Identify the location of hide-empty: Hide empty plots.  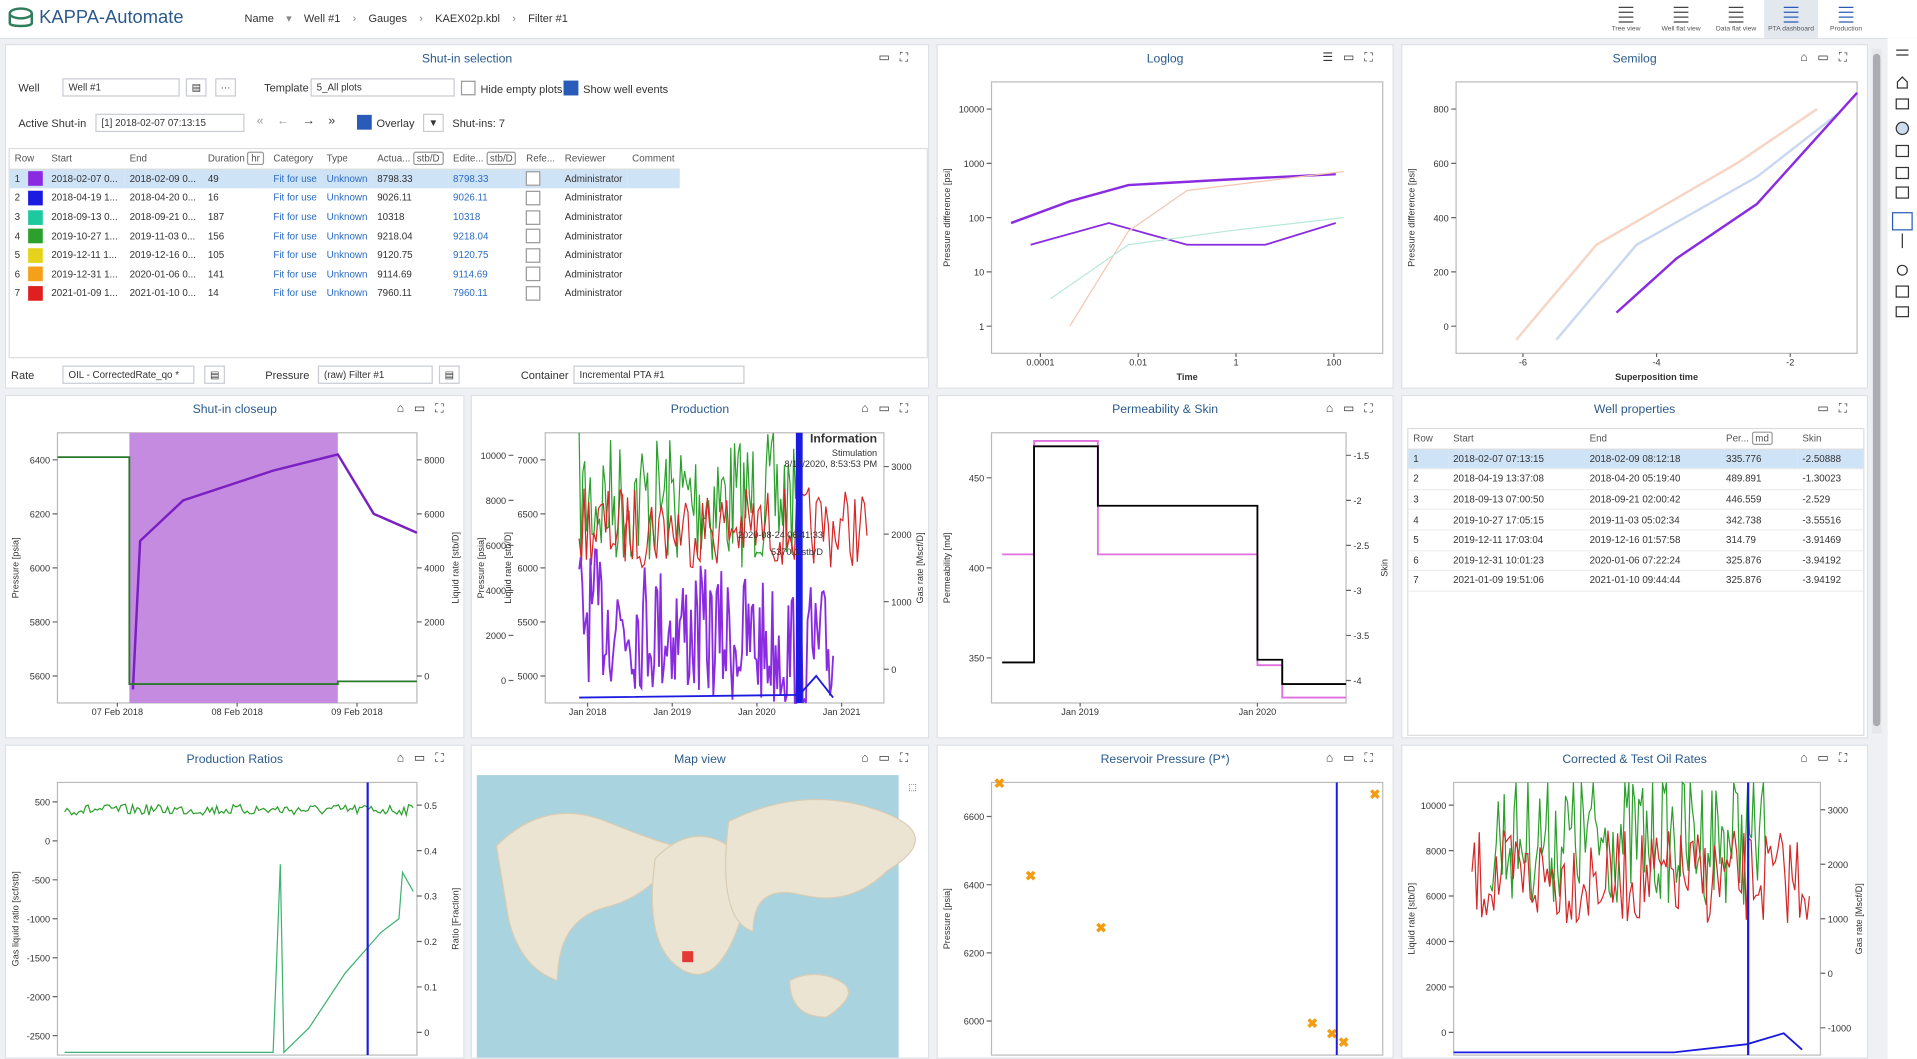
(511, 88).